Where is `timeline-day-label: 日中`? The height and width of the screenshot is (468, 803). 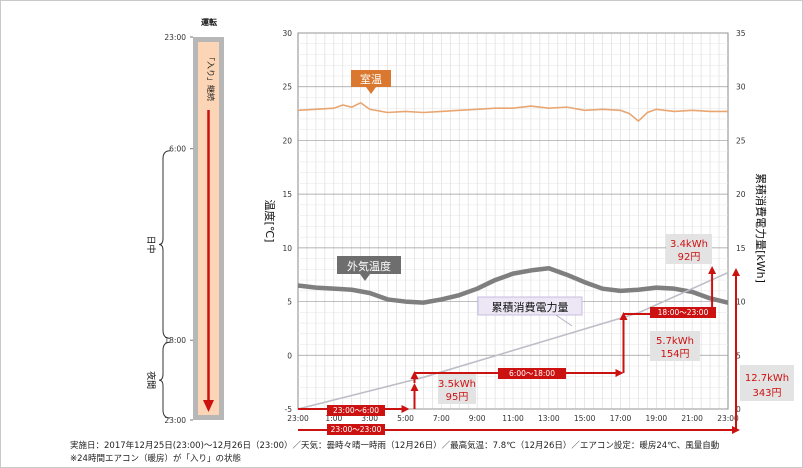
timeline-day-label: 日中 is located at coordinates (151, 244).